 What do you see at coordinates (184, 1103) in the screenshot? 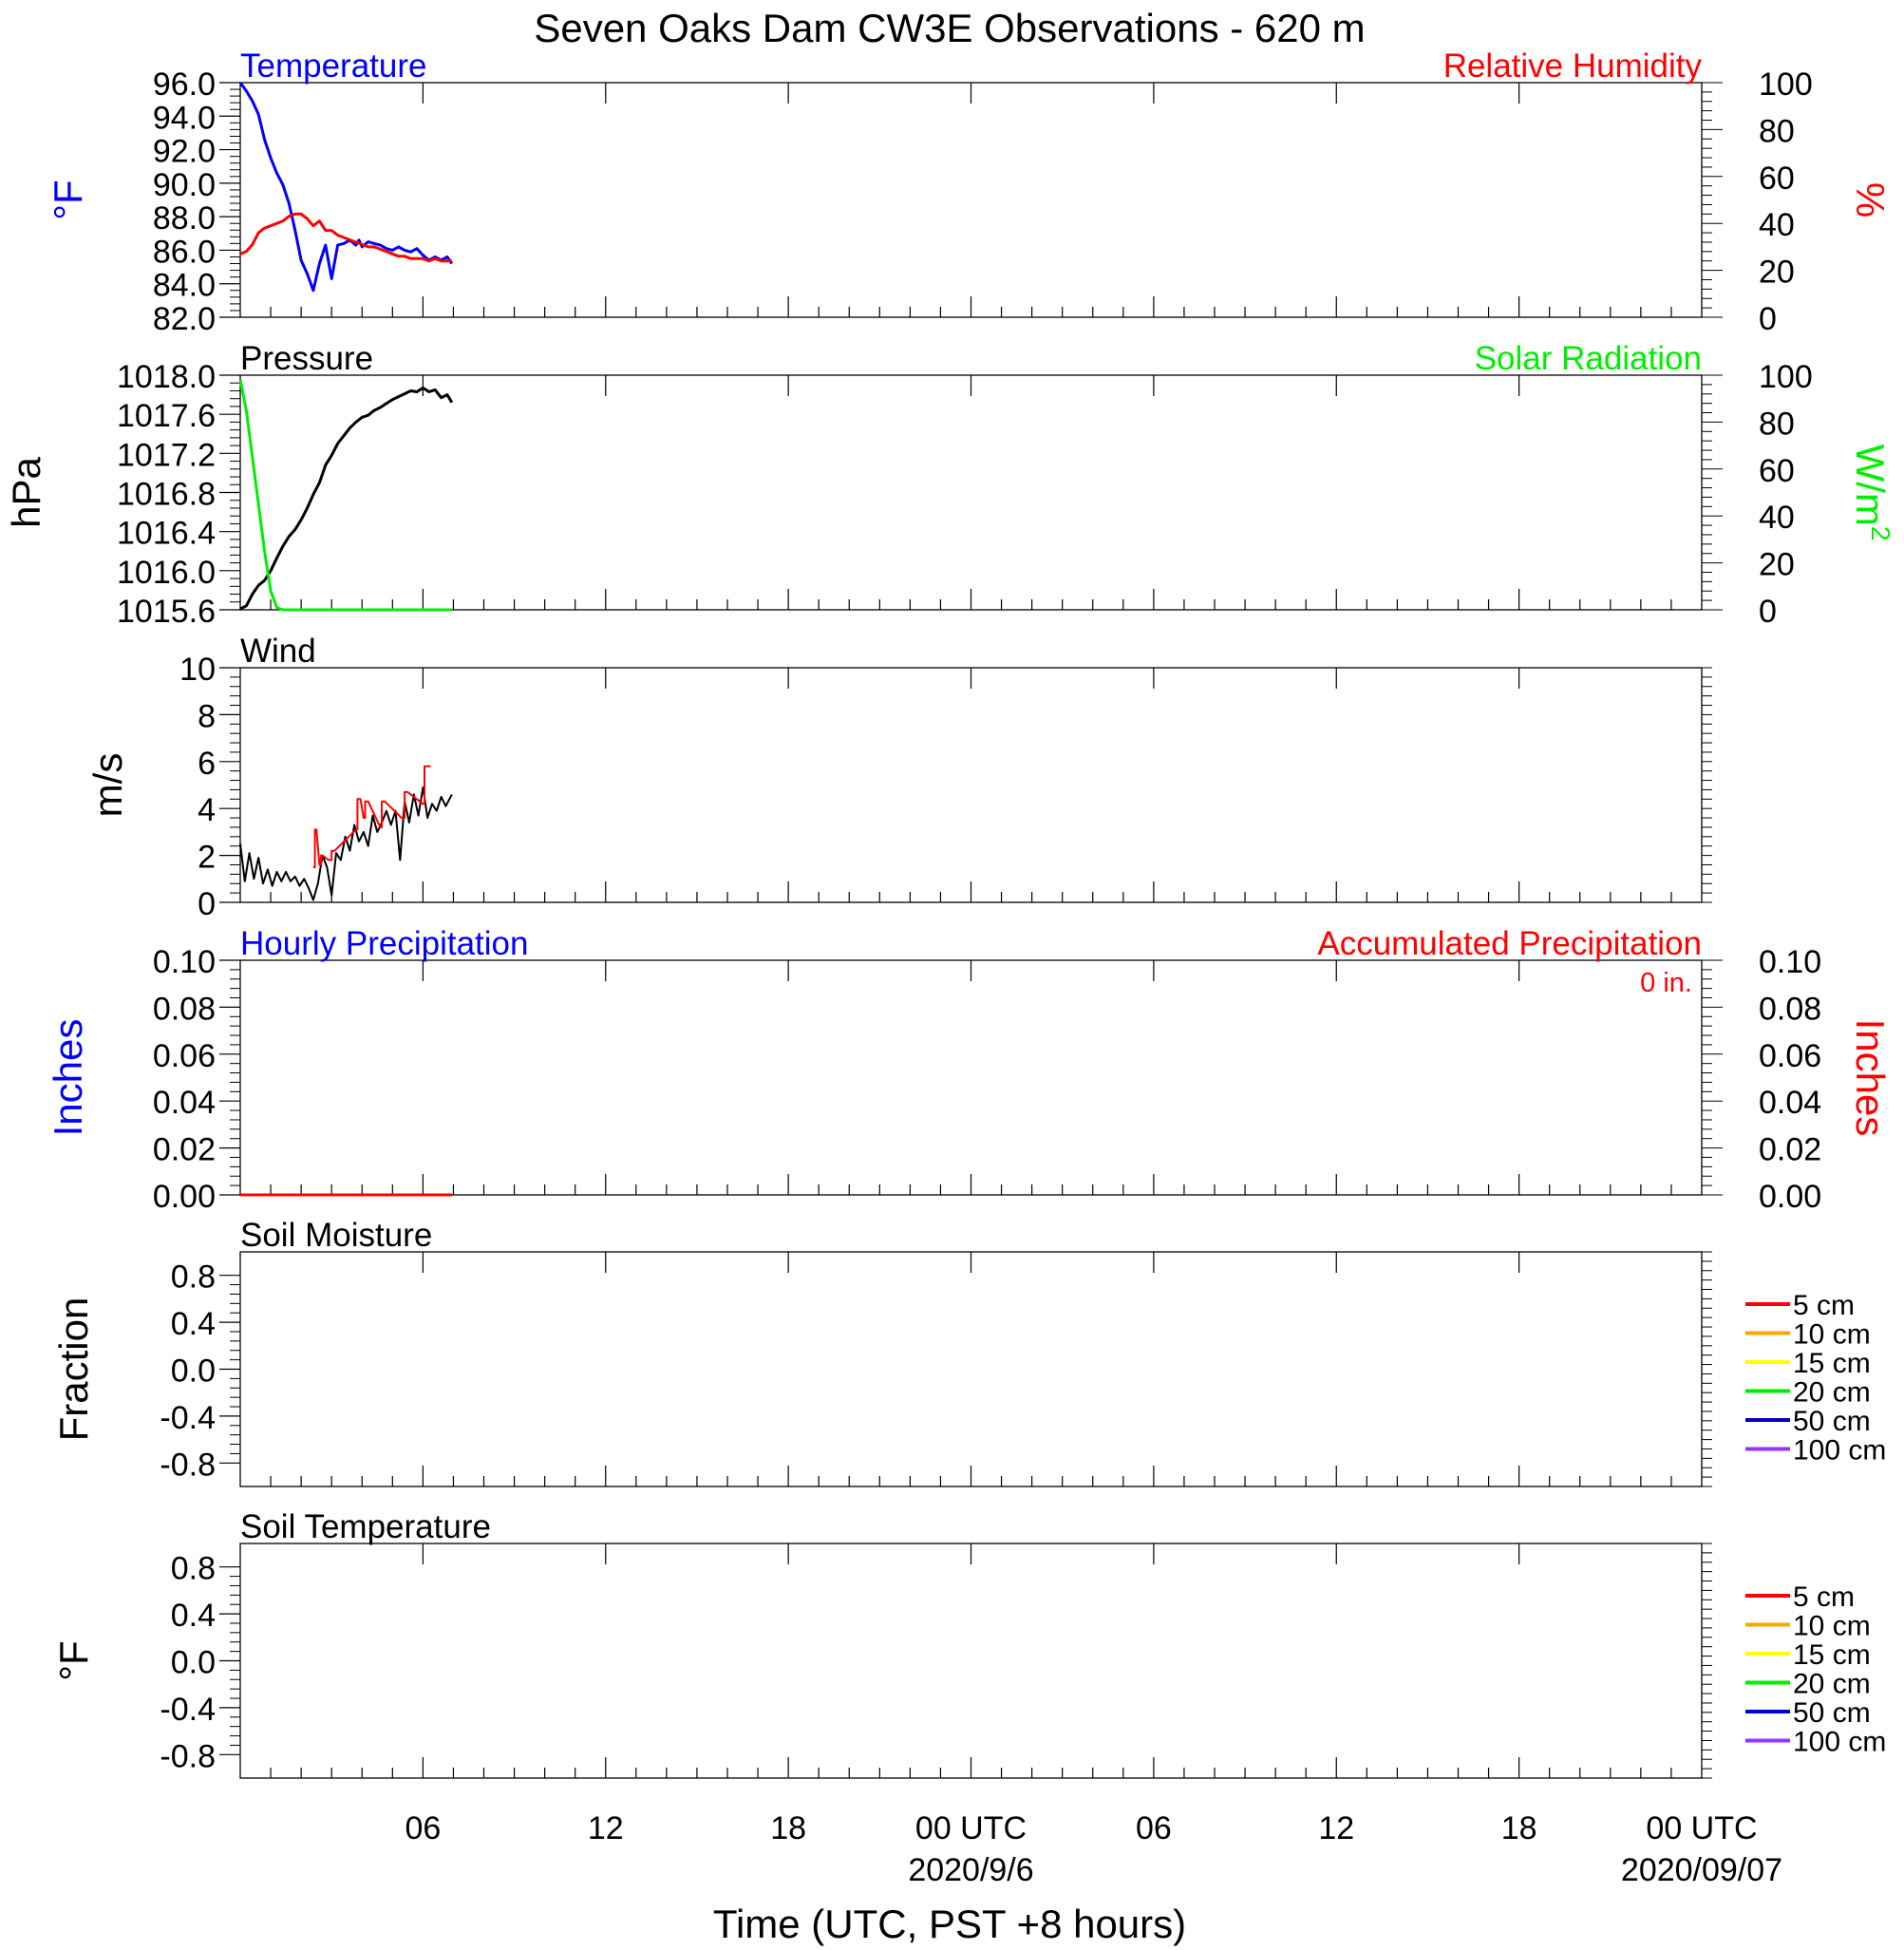
I see `left-tick-label: 0.04` at bounding box center [184, 1103].